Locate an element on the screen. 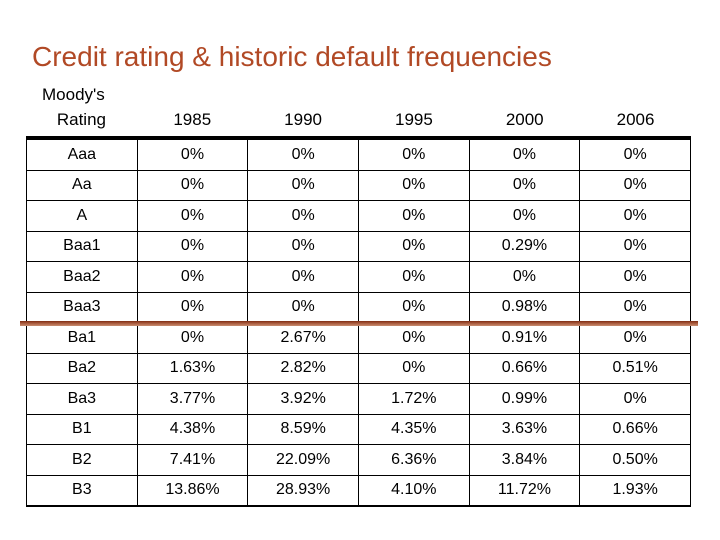 This screenshot has width=720, height=540. table-row: Ba3 3.77% 3.92% 1.72% 0.99% 0% is located at coordinates (358, 399).